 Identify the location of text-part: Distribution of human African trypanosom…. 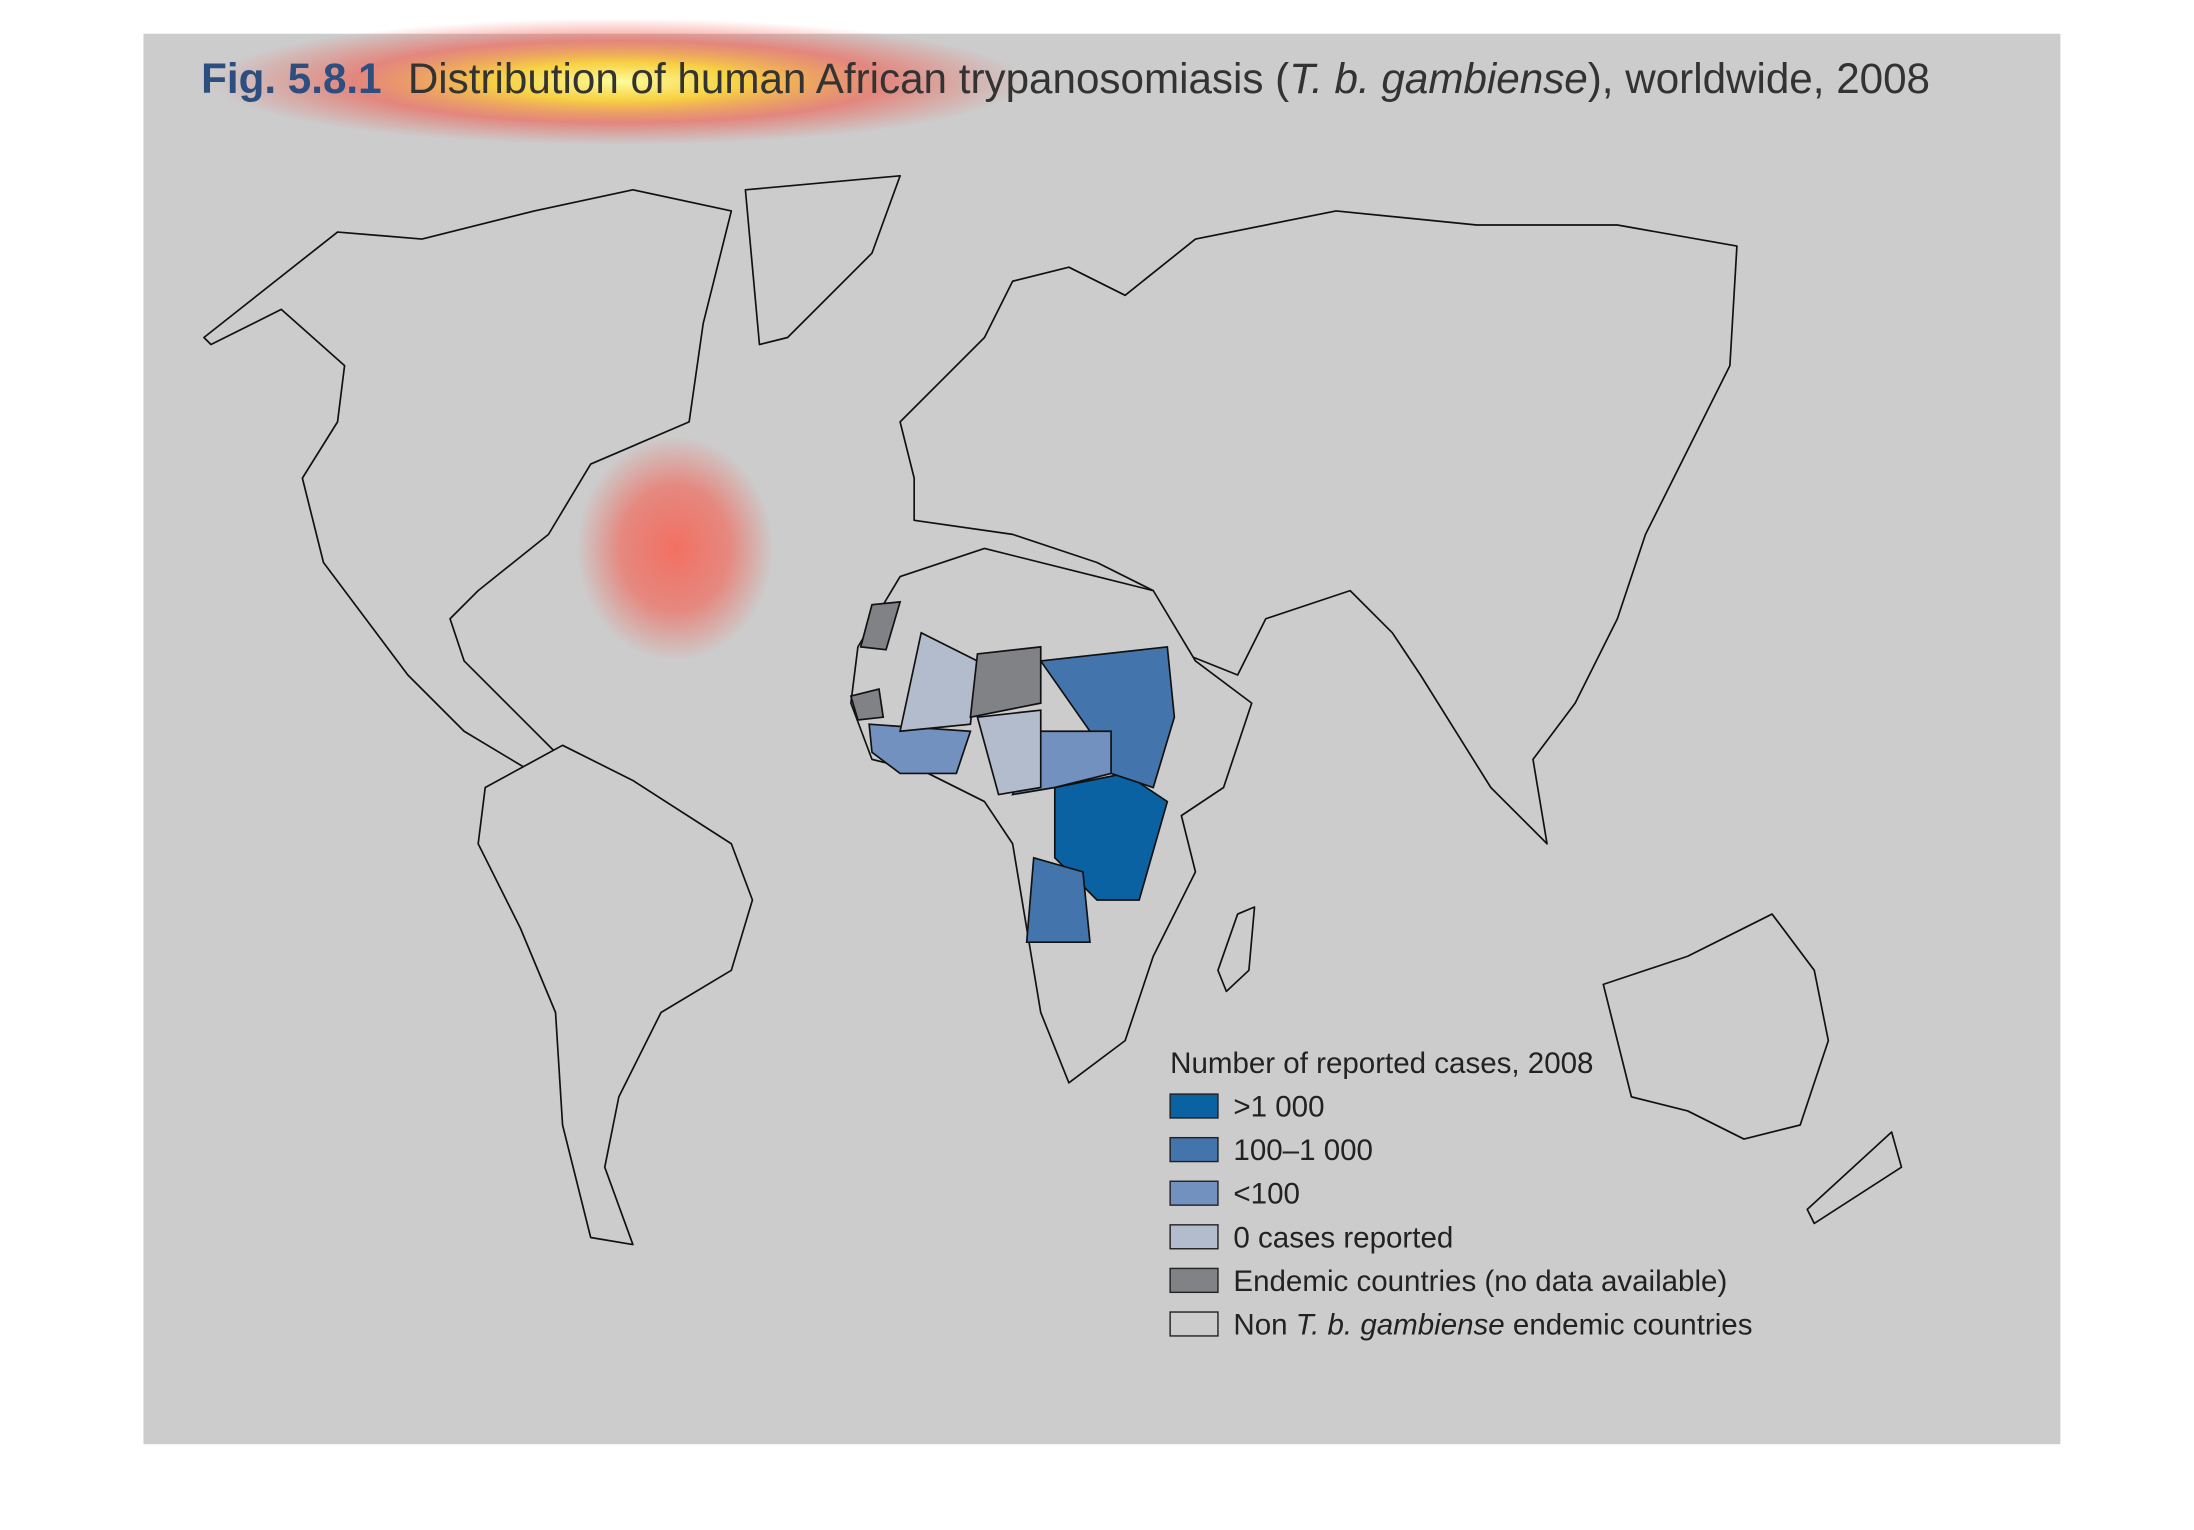
(848, 78).